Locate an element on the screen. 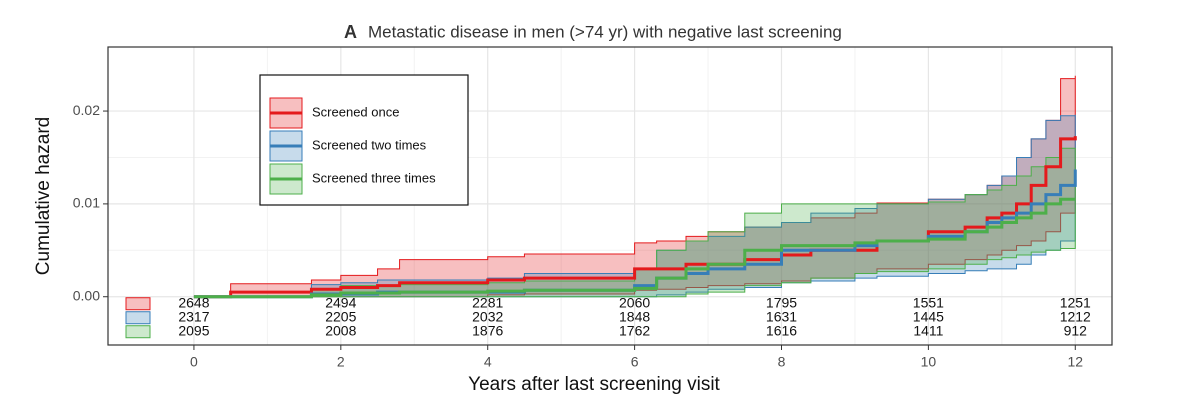 The width and height of the screenshot is (1200, 412). at-risk-count: 2205 is located at coordinates (340, 316).